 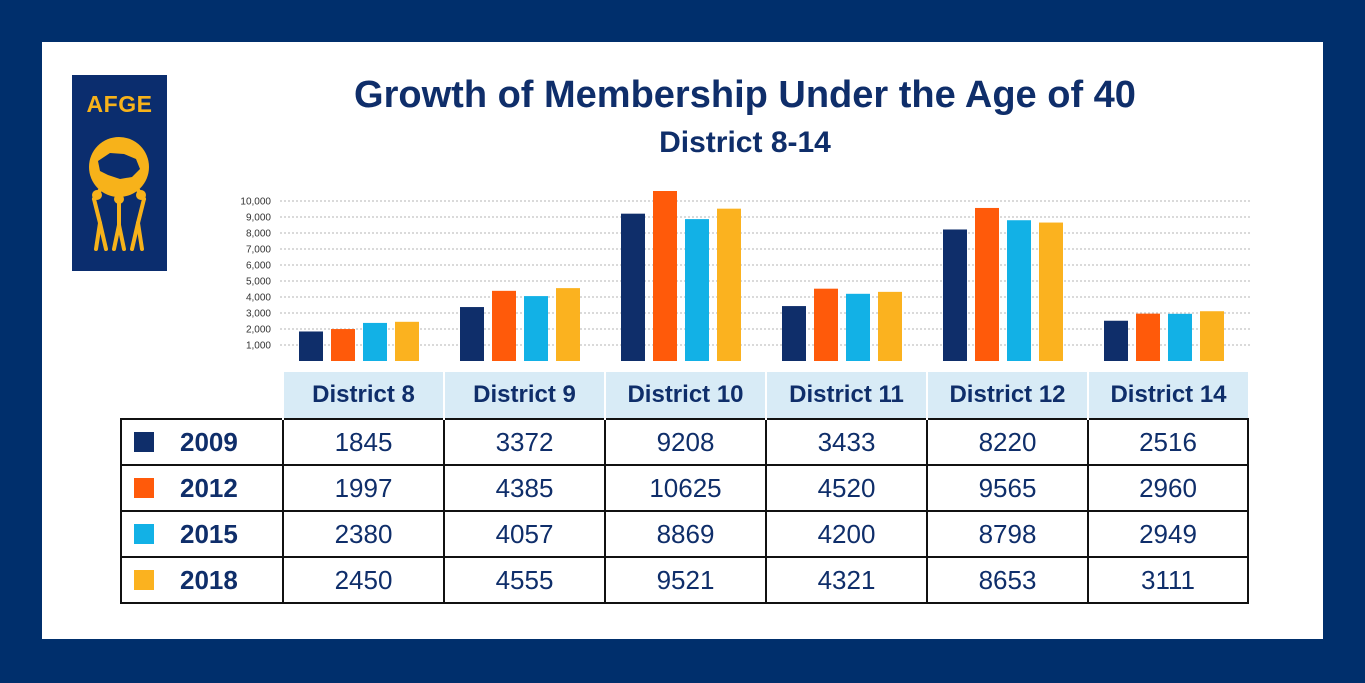 I want to click on legend-entry: 2009, so click(x=202, y=442).